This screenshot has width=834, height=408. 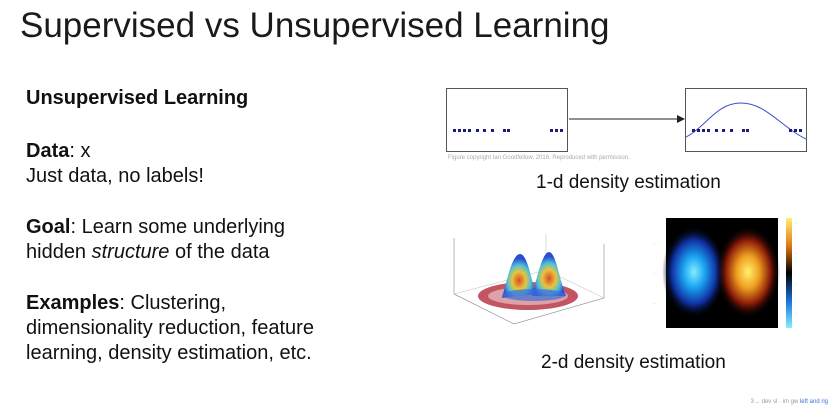 I want to click on footer-text: 3→ dev sl · im gw, so click(x=774, y=402).